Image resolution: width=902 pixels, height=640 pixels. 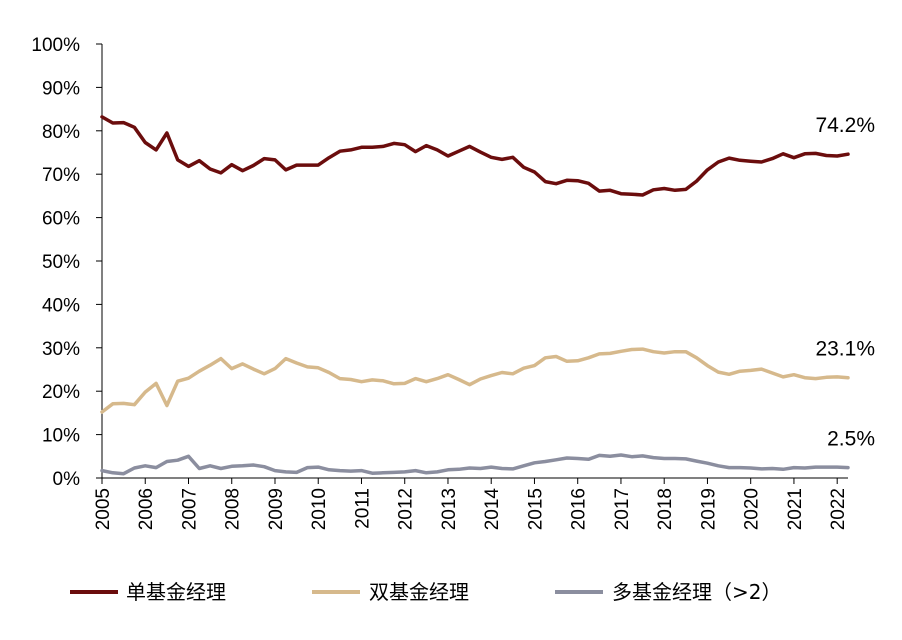 I want to click on x-tick-label: 2005, so click(x=103, y=509).